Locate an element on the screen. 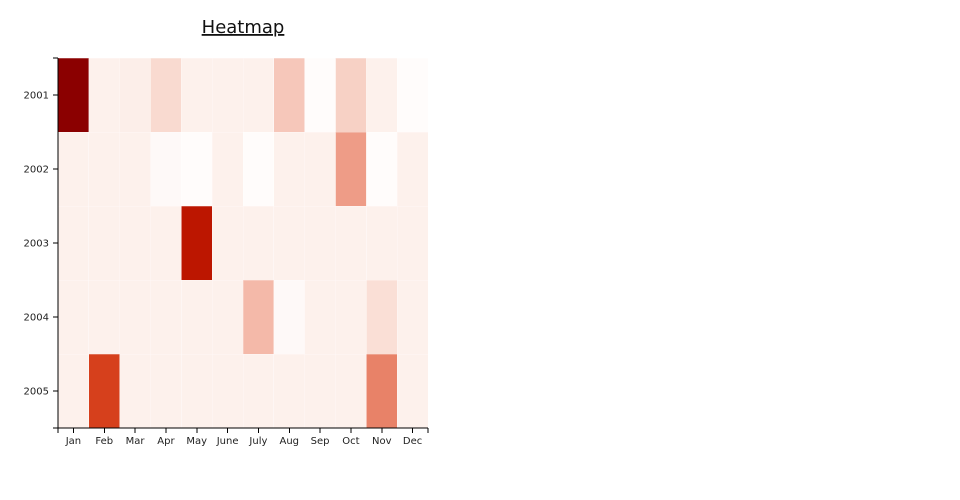  heatmap-cell-2005-dec is located at coordinates (412, 391).